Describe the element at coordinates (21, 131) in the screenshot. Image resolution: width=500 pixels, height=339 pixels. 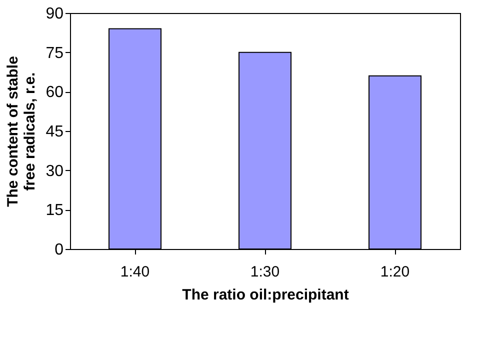
I see `y-axis-title: The content of stable free radicals, r.e.` at that location.